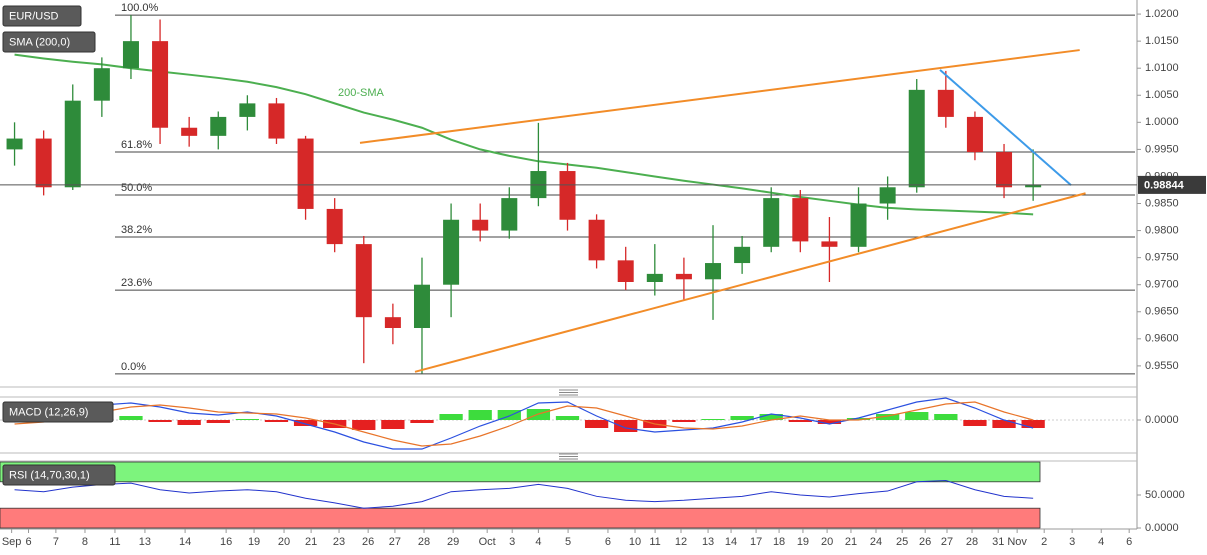  I want to click on y-tick-label: 0.9750, so click(1162, 258).